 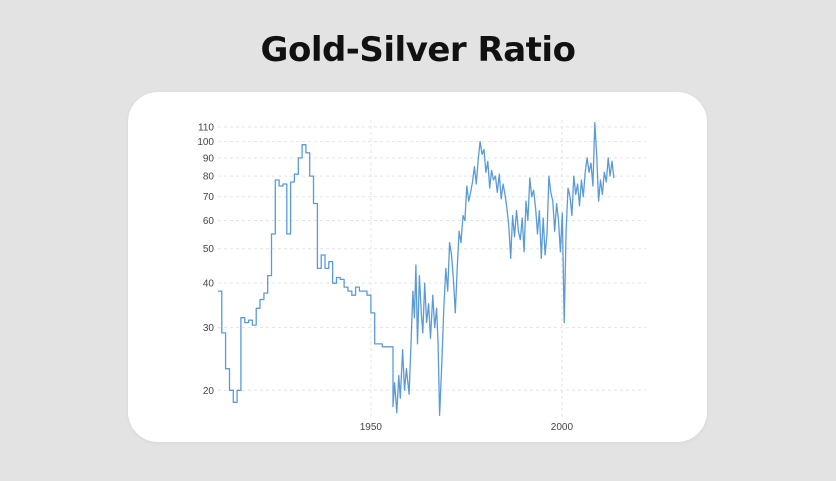 What do you see at coordinates (418, 50) in the screenshot?
I see `page-title: Gold-Silver Ratio` at bounding box center [418, 50].